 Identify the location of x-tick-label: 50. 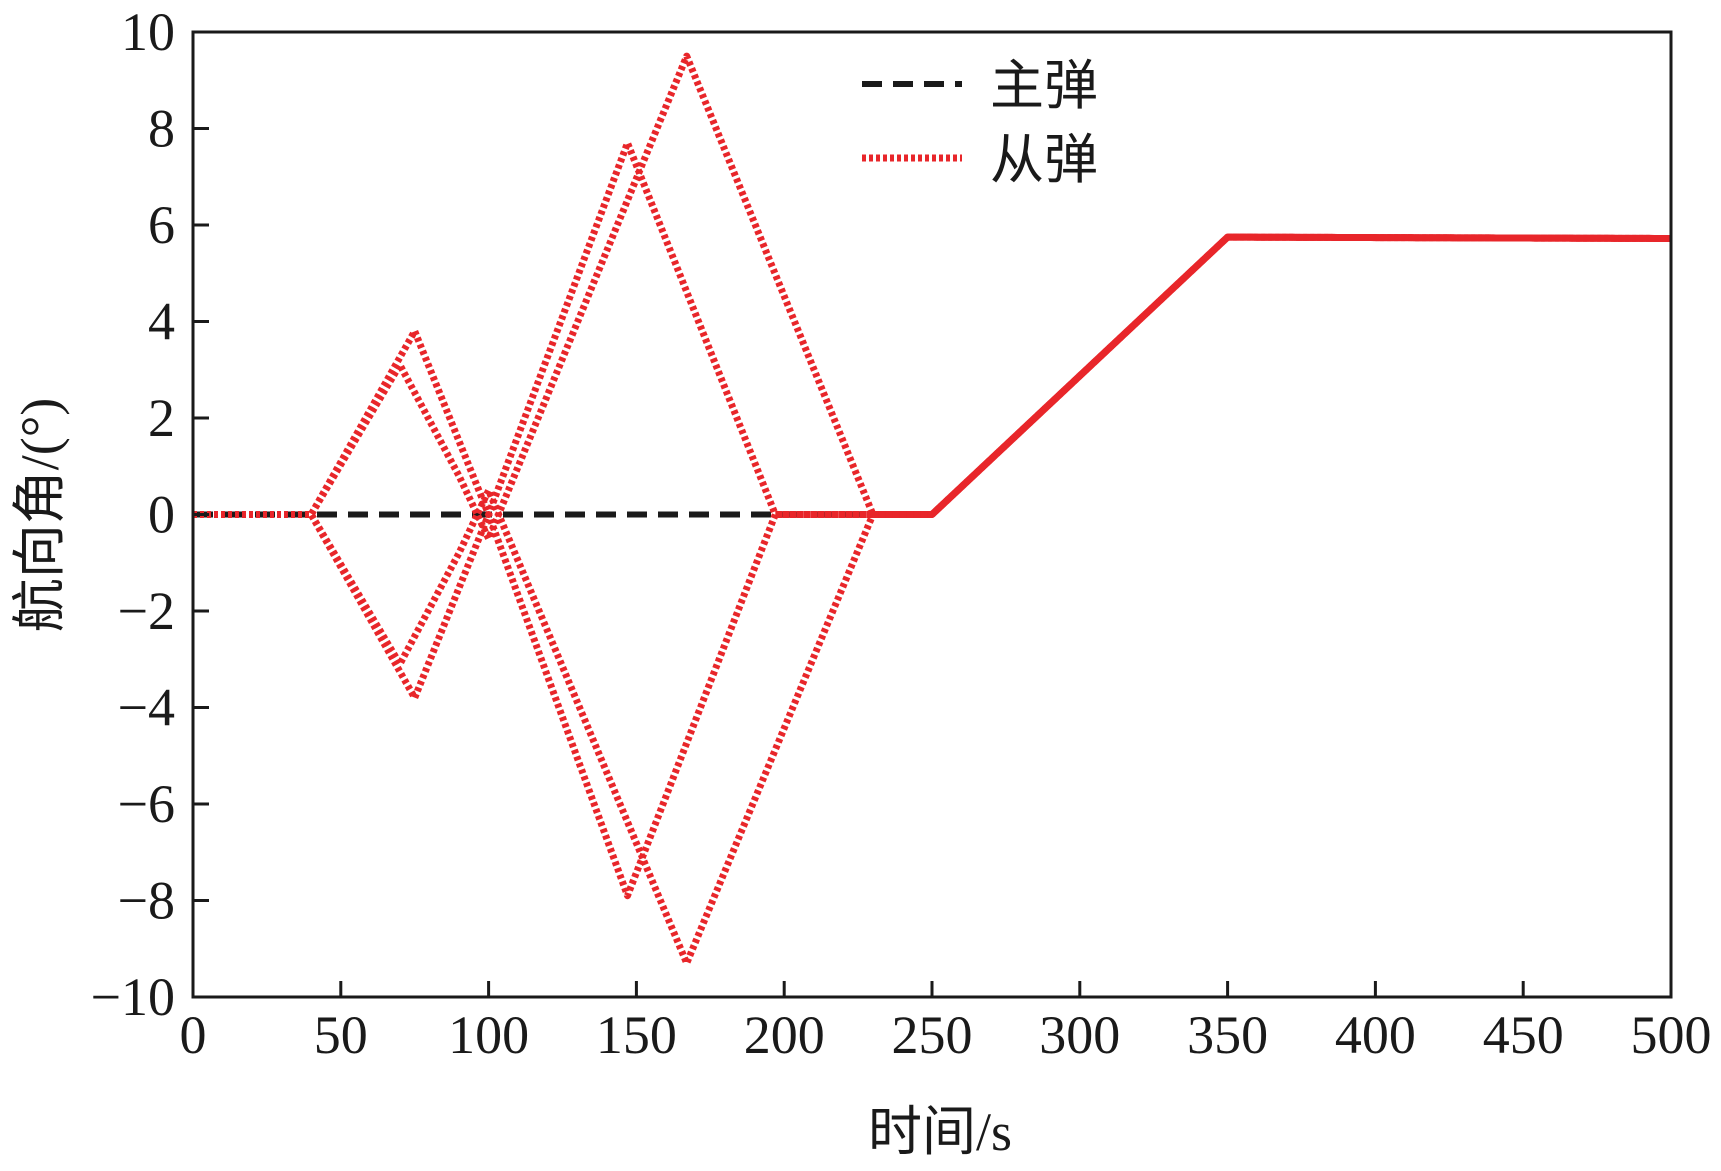
(341, 1035).